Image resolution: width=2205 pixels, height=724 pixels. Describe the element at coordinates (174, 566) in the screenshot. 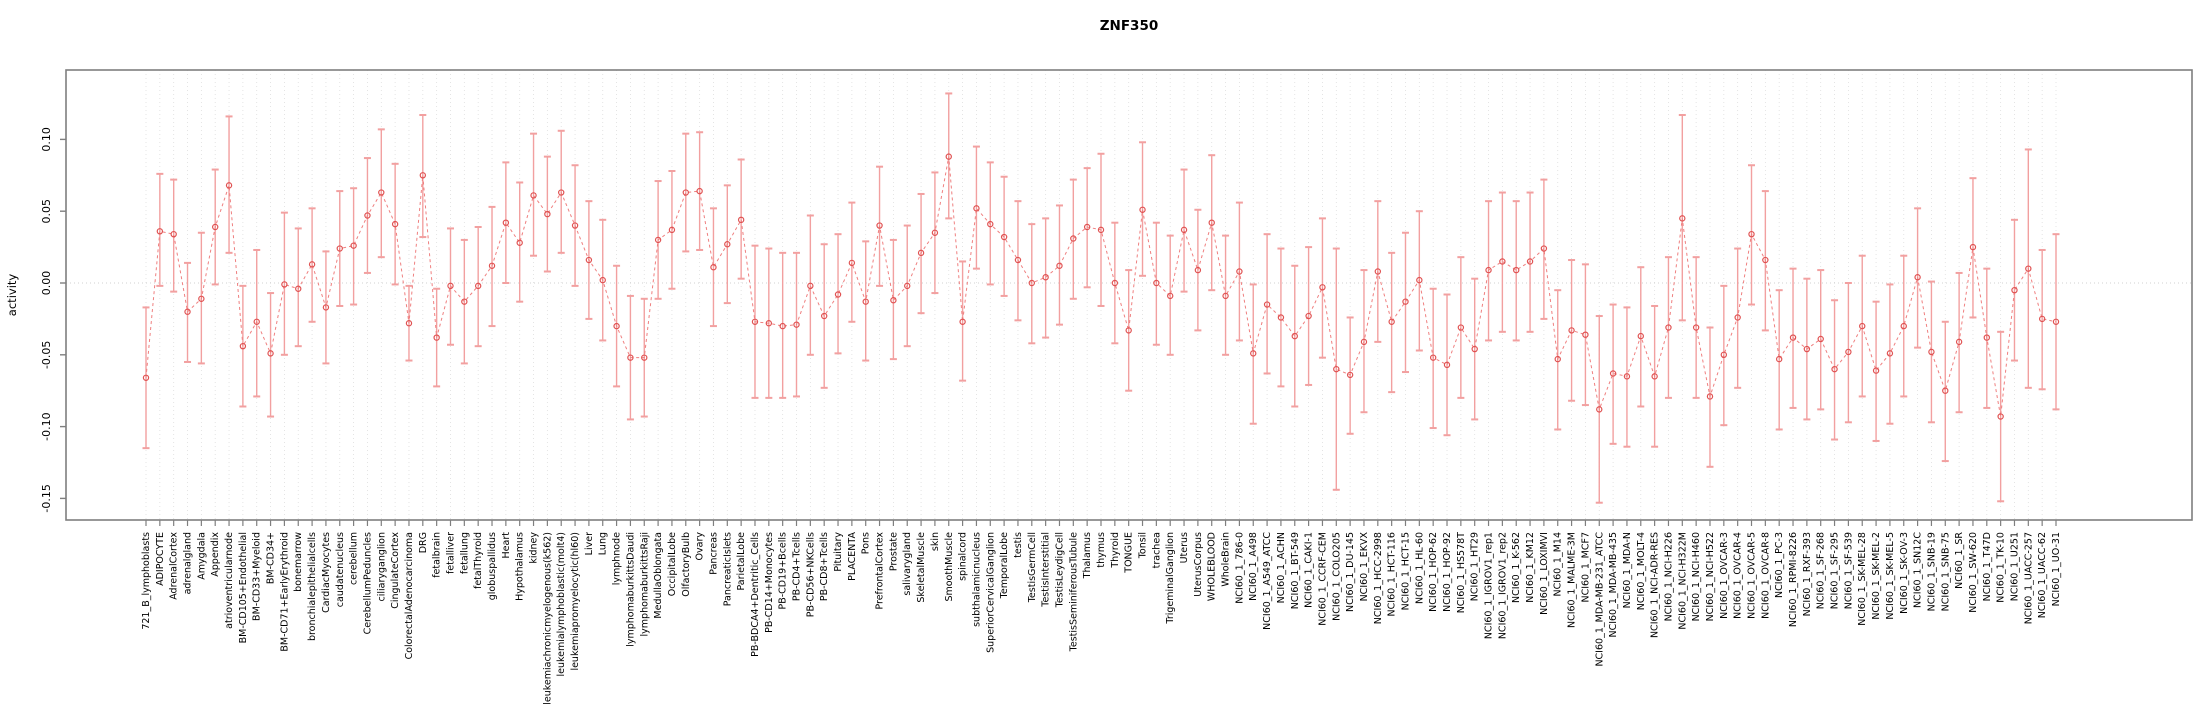

I see `x-tick-label: AdrenalCortex` at that location.